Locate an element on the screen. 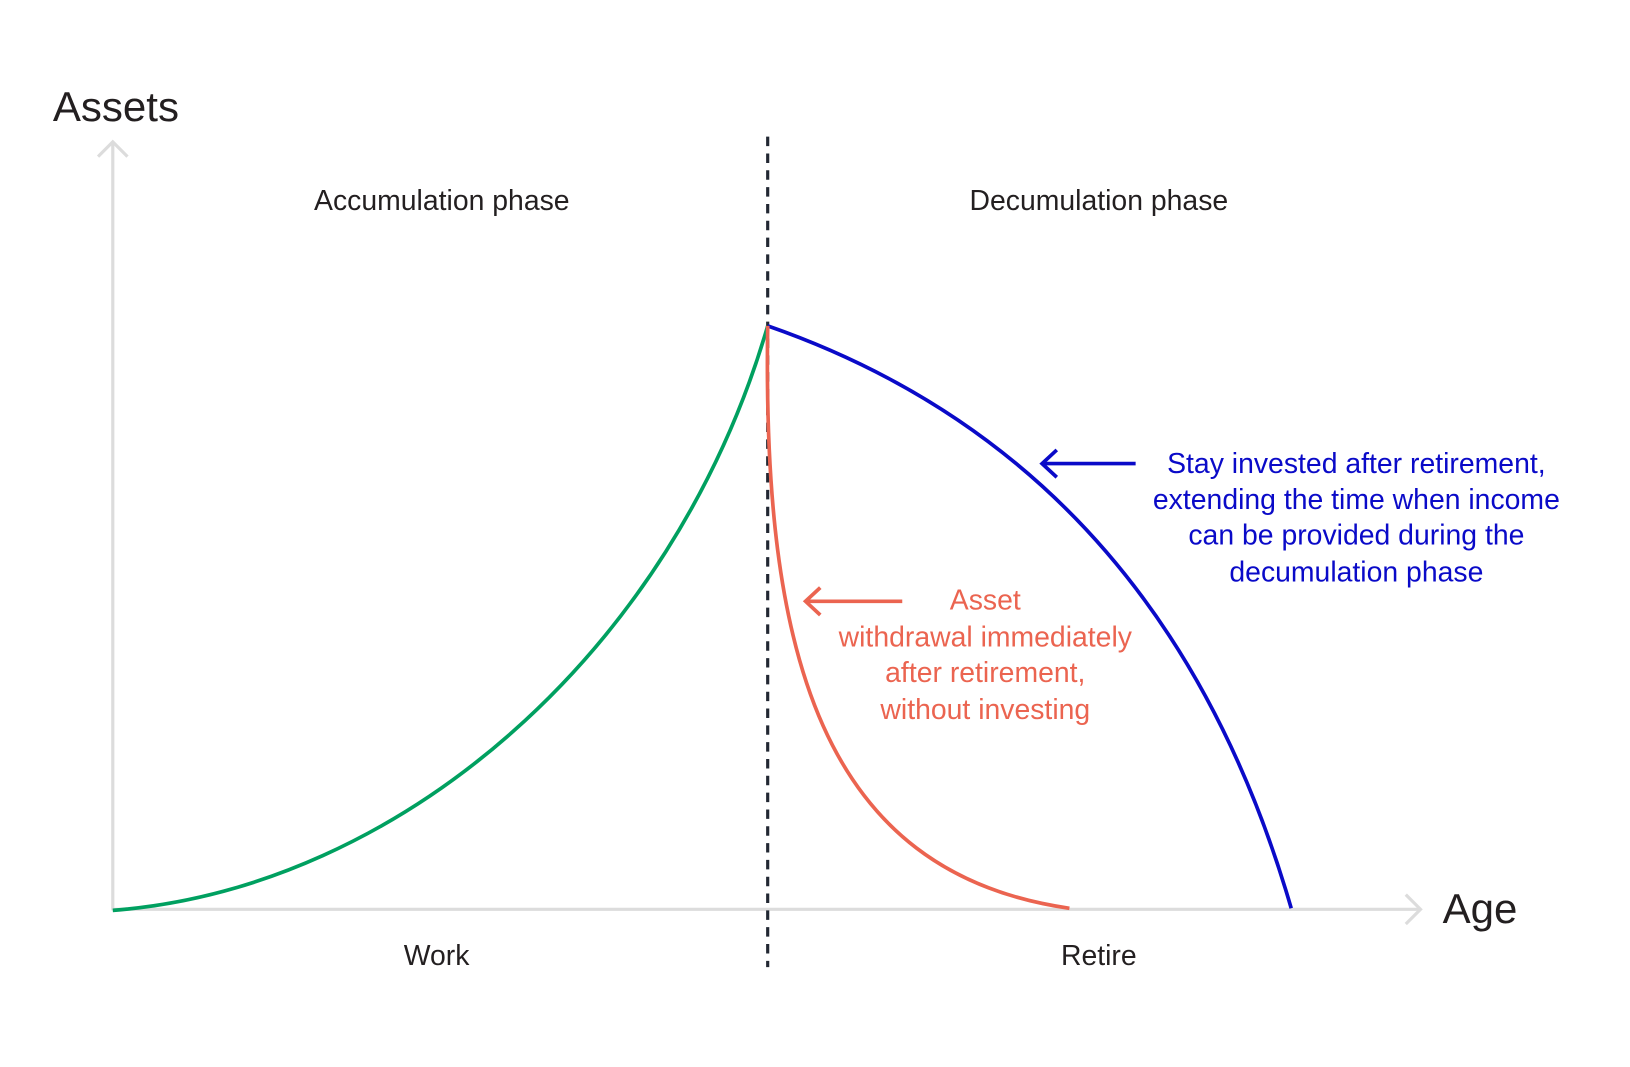  withdrawal-arrow-left-icon is located at coordinates (852, 601).